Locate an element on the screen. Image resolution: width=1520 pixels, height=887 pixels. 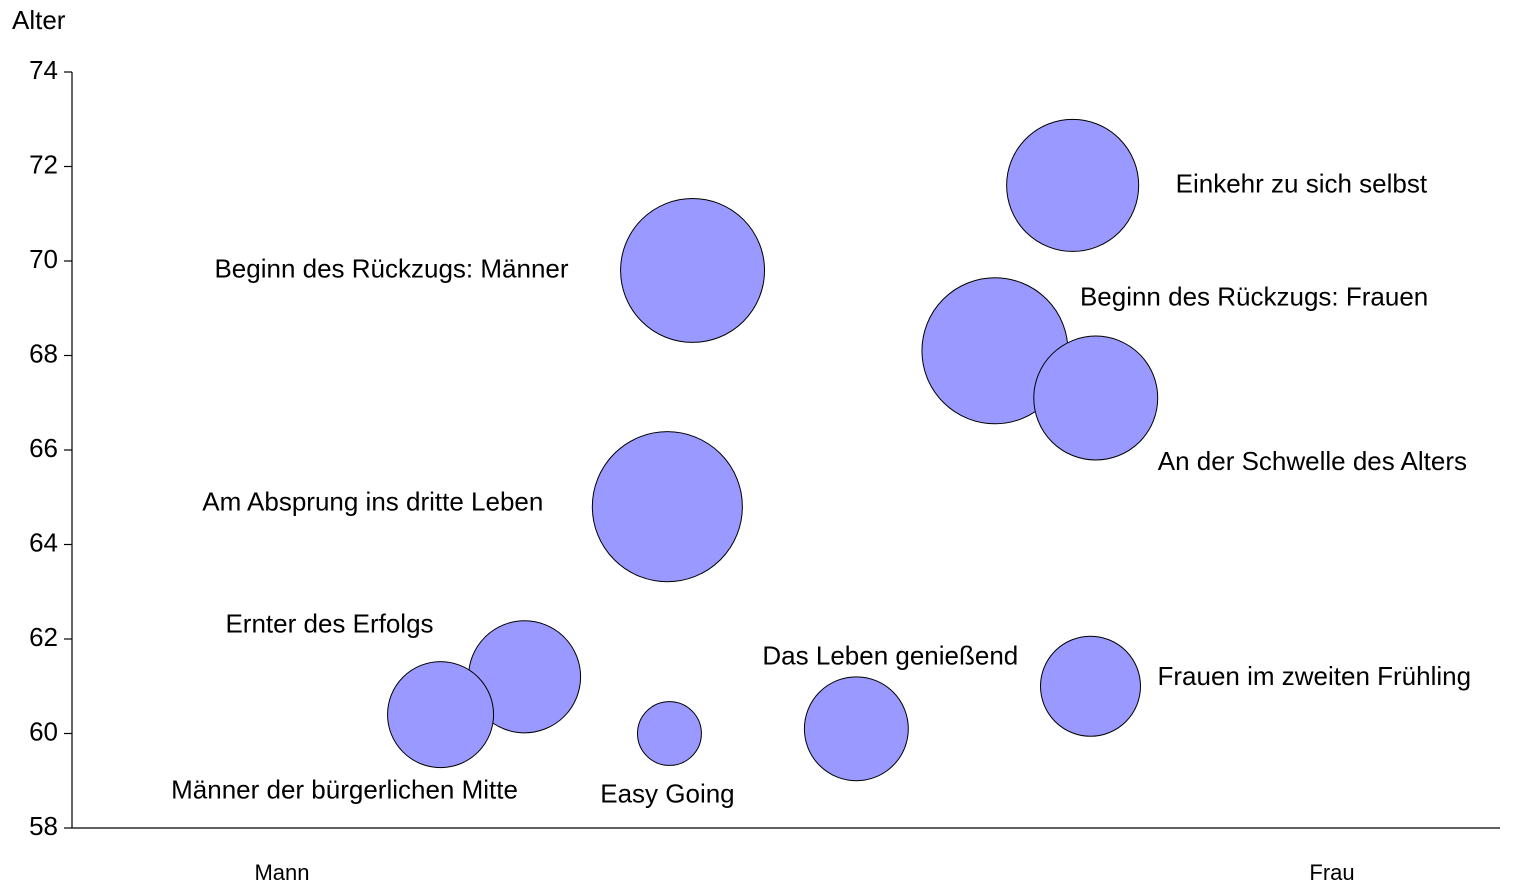
y-tick-label: 68 is located at coordinates (43, 353).